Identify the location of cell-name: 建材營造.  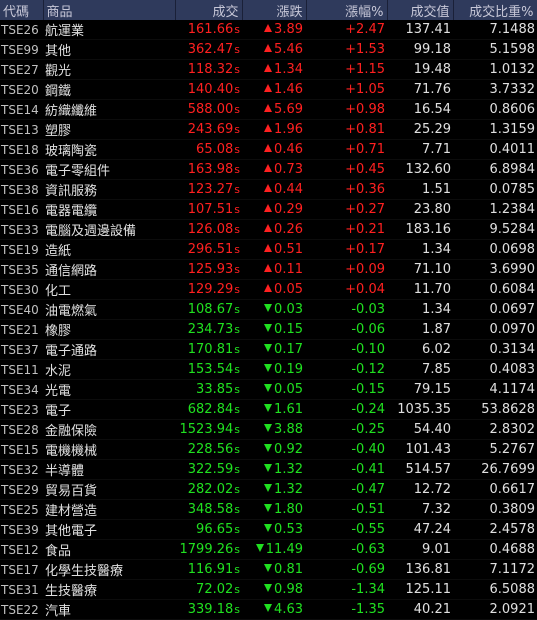
(109, 509).